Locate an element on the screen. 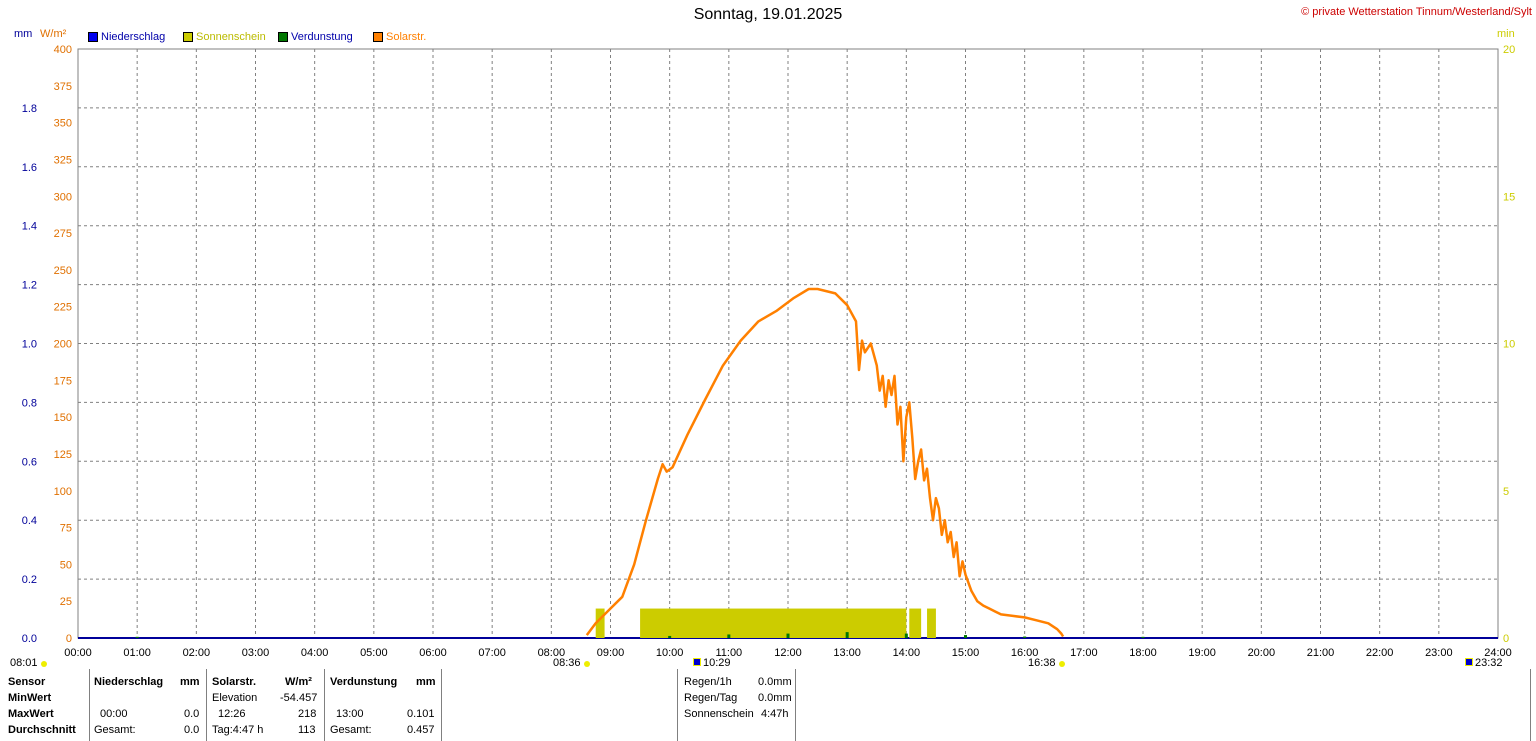 Image resolution: width=1536 pixels, height=741 pixels. x-tick-label: 00:00 is located at coordinates (78, 653).